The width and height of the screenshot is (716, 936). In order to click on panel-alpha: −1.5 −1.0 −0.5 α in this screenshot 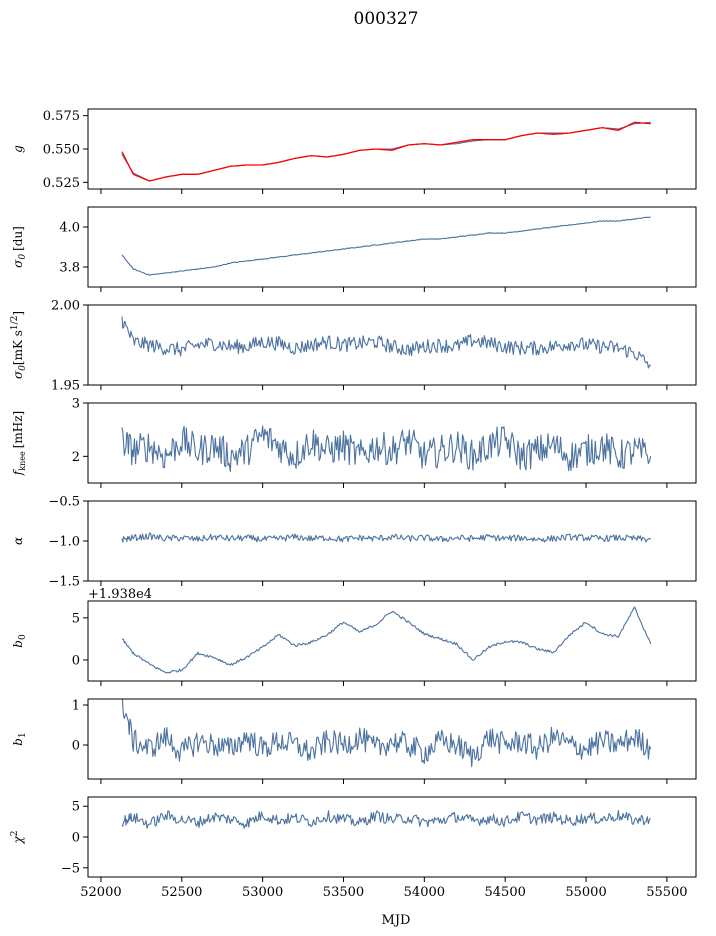, I will do `click(354, 542)`.